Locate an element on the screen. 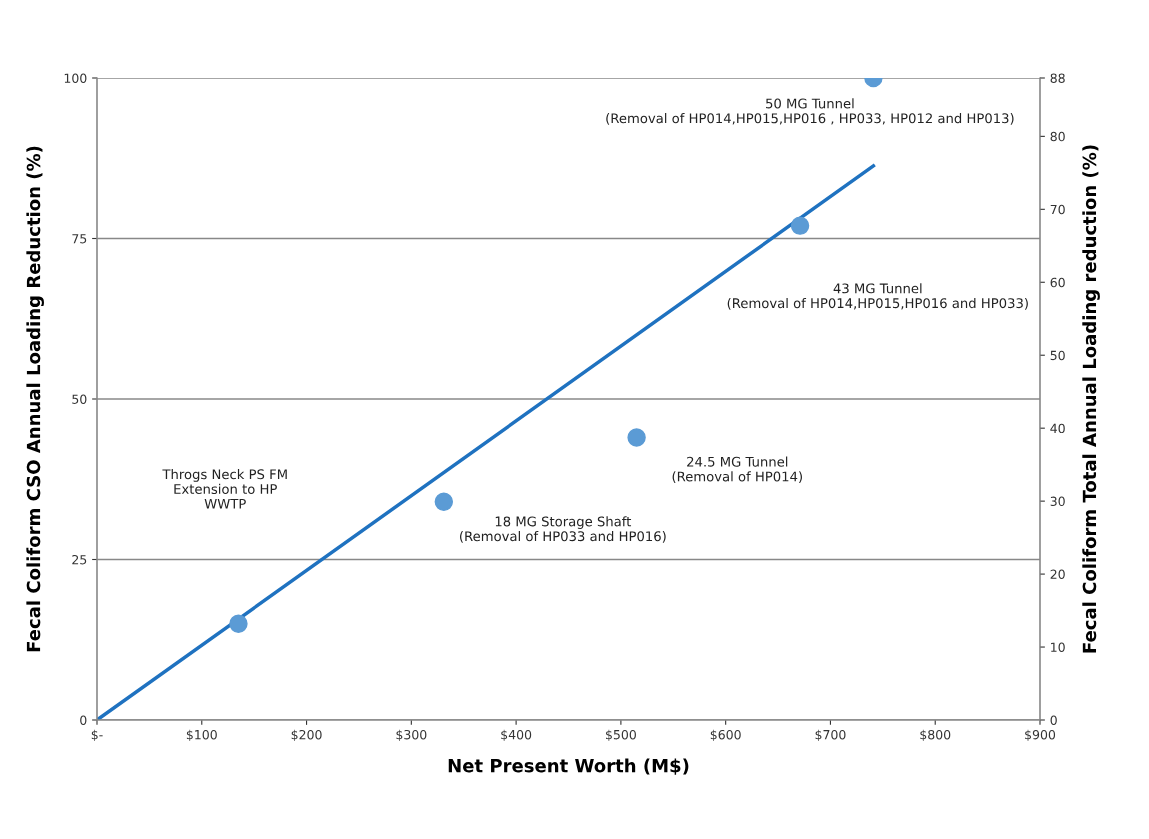  y2-tick-label: 40 is located at coordinates (1057, 428).